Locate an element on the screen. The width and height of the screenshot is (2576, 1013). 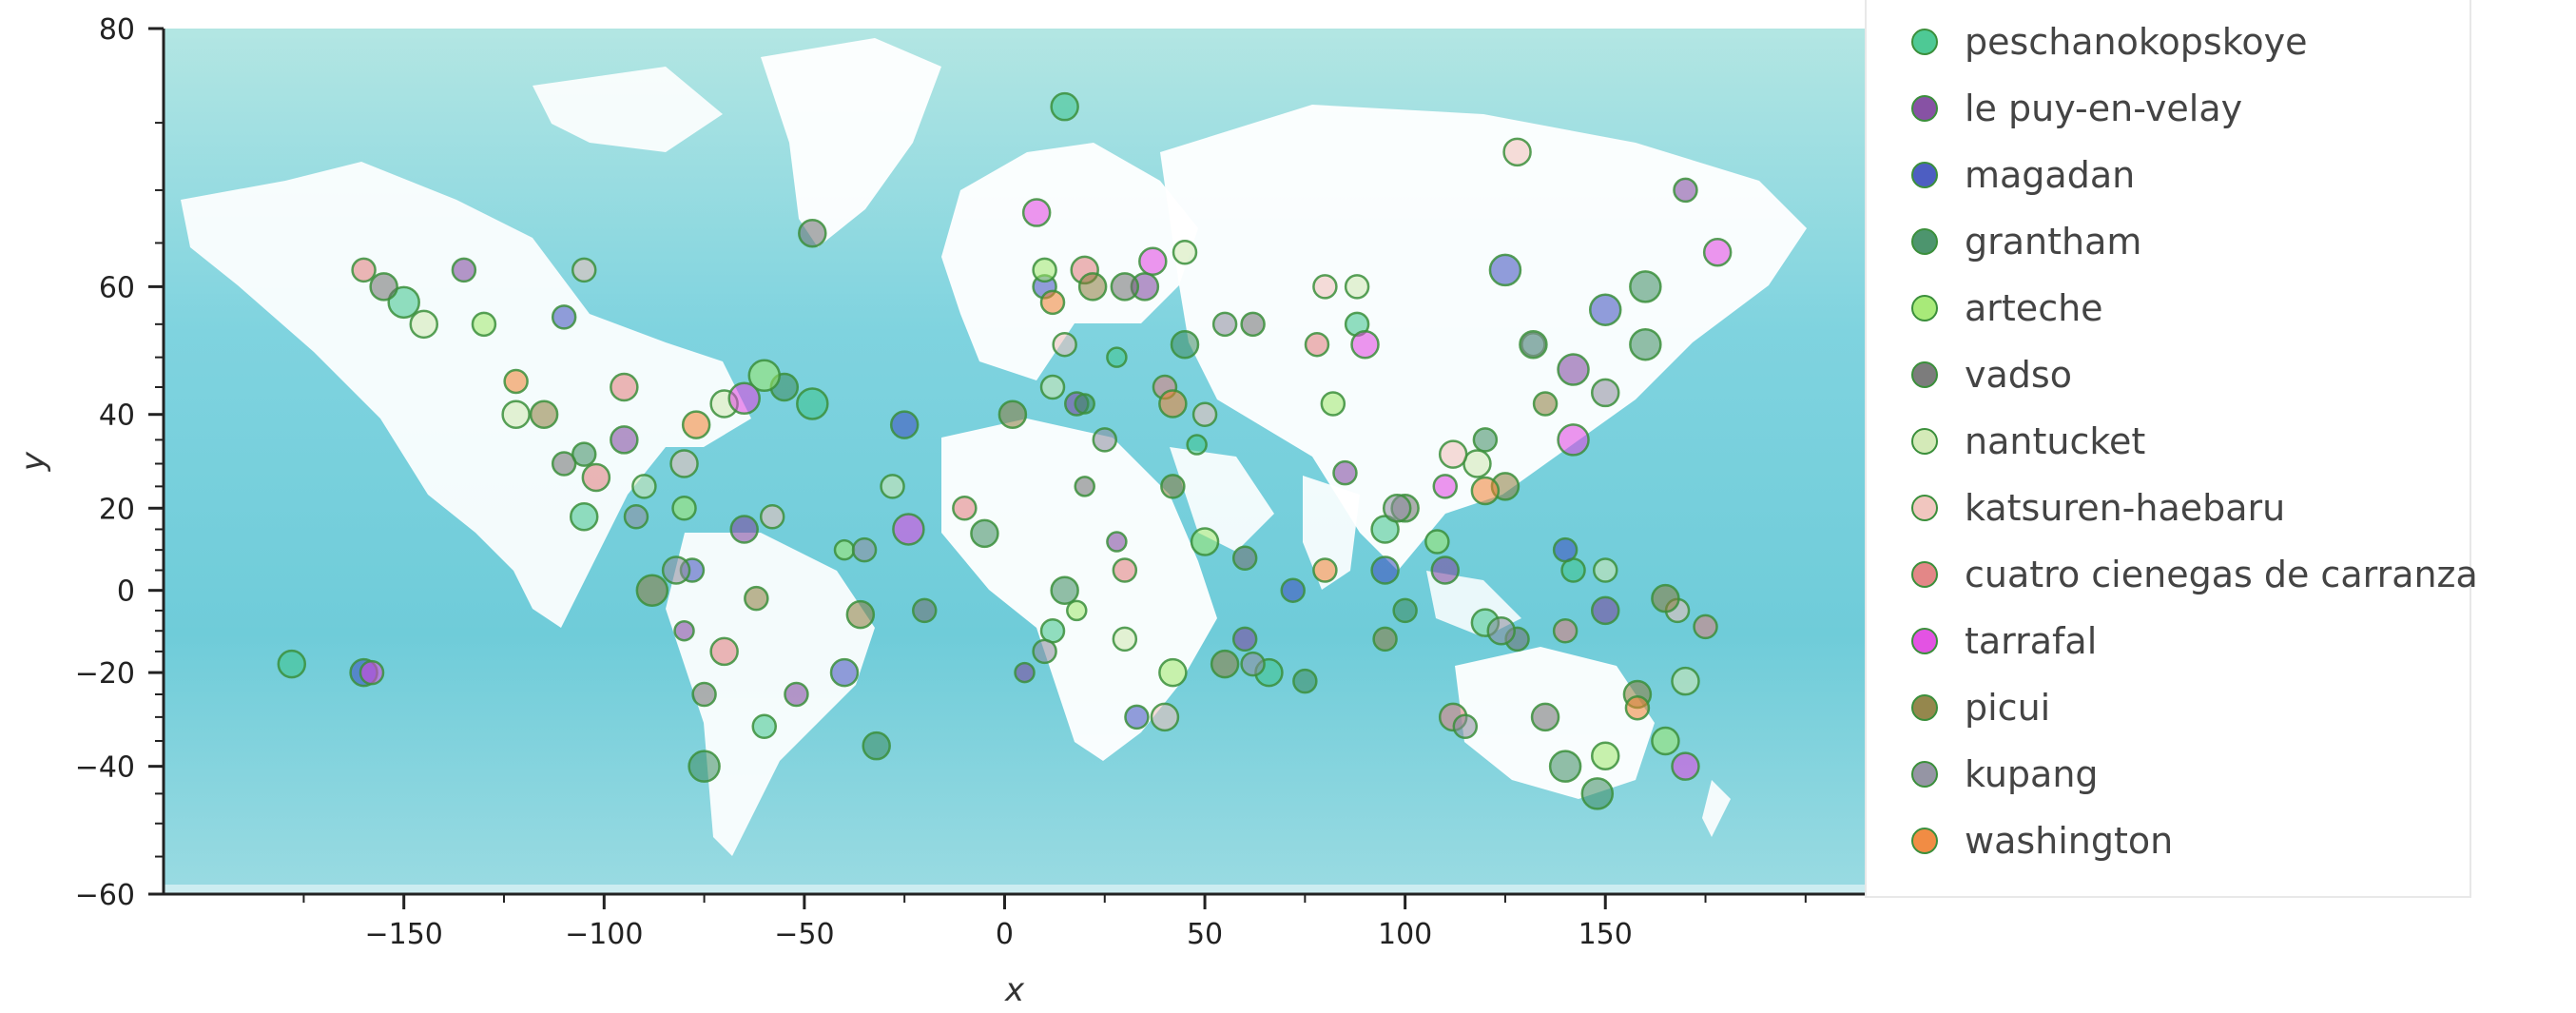
legend-label: magadan is located at coordinates (2050, 175).